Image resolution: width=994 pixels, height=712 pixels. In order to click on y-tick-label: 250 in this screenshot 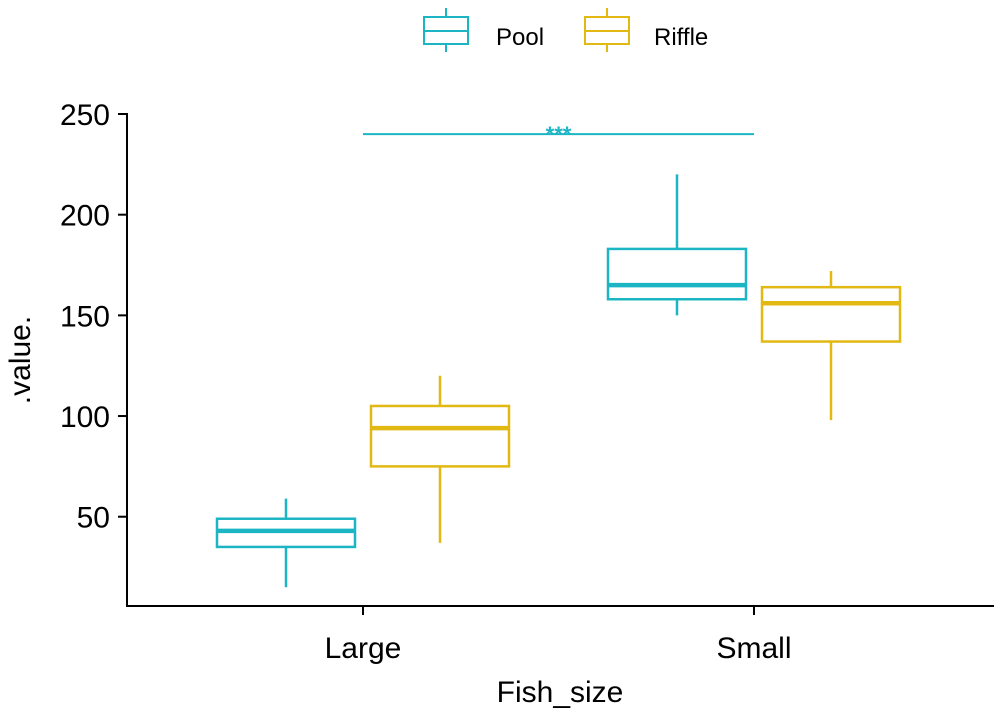, I will do `click(85, 115)`.